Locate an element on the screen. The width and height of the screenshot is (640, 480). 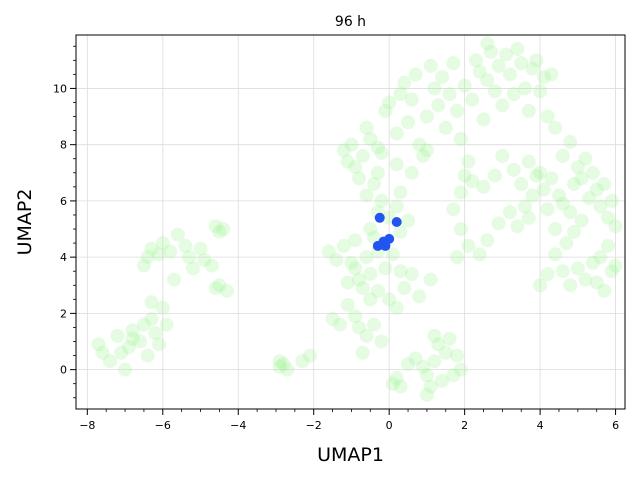
x-tick-label: 4 is located at coordinates (540, 425).